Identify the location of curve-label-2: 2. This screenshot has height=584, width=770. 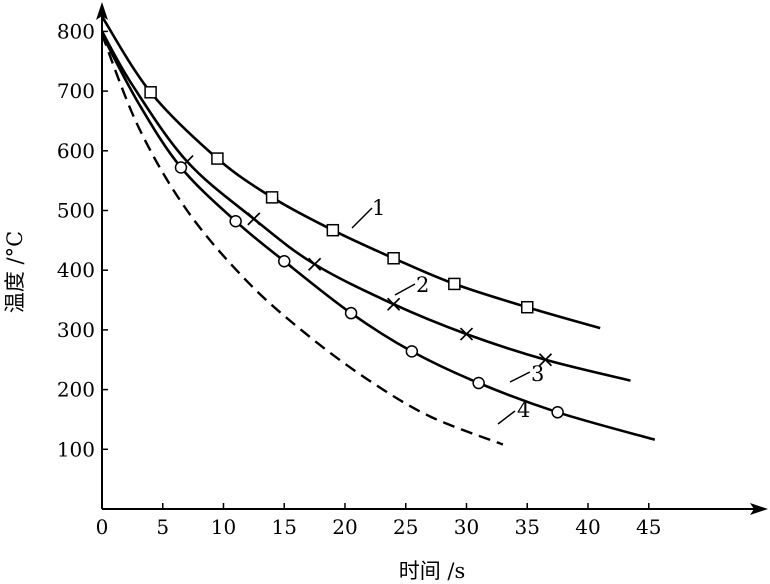
(422, 285).